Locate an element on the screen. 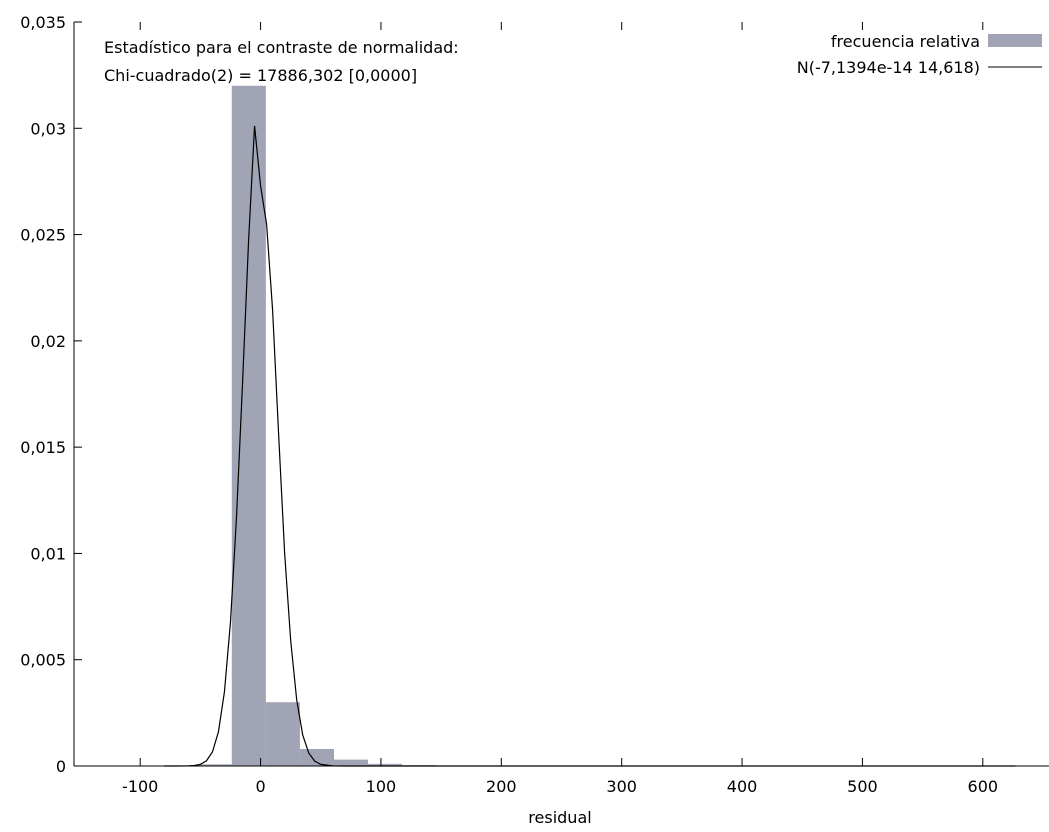  x-axis-title: residual is located at coordinates (559, 817).